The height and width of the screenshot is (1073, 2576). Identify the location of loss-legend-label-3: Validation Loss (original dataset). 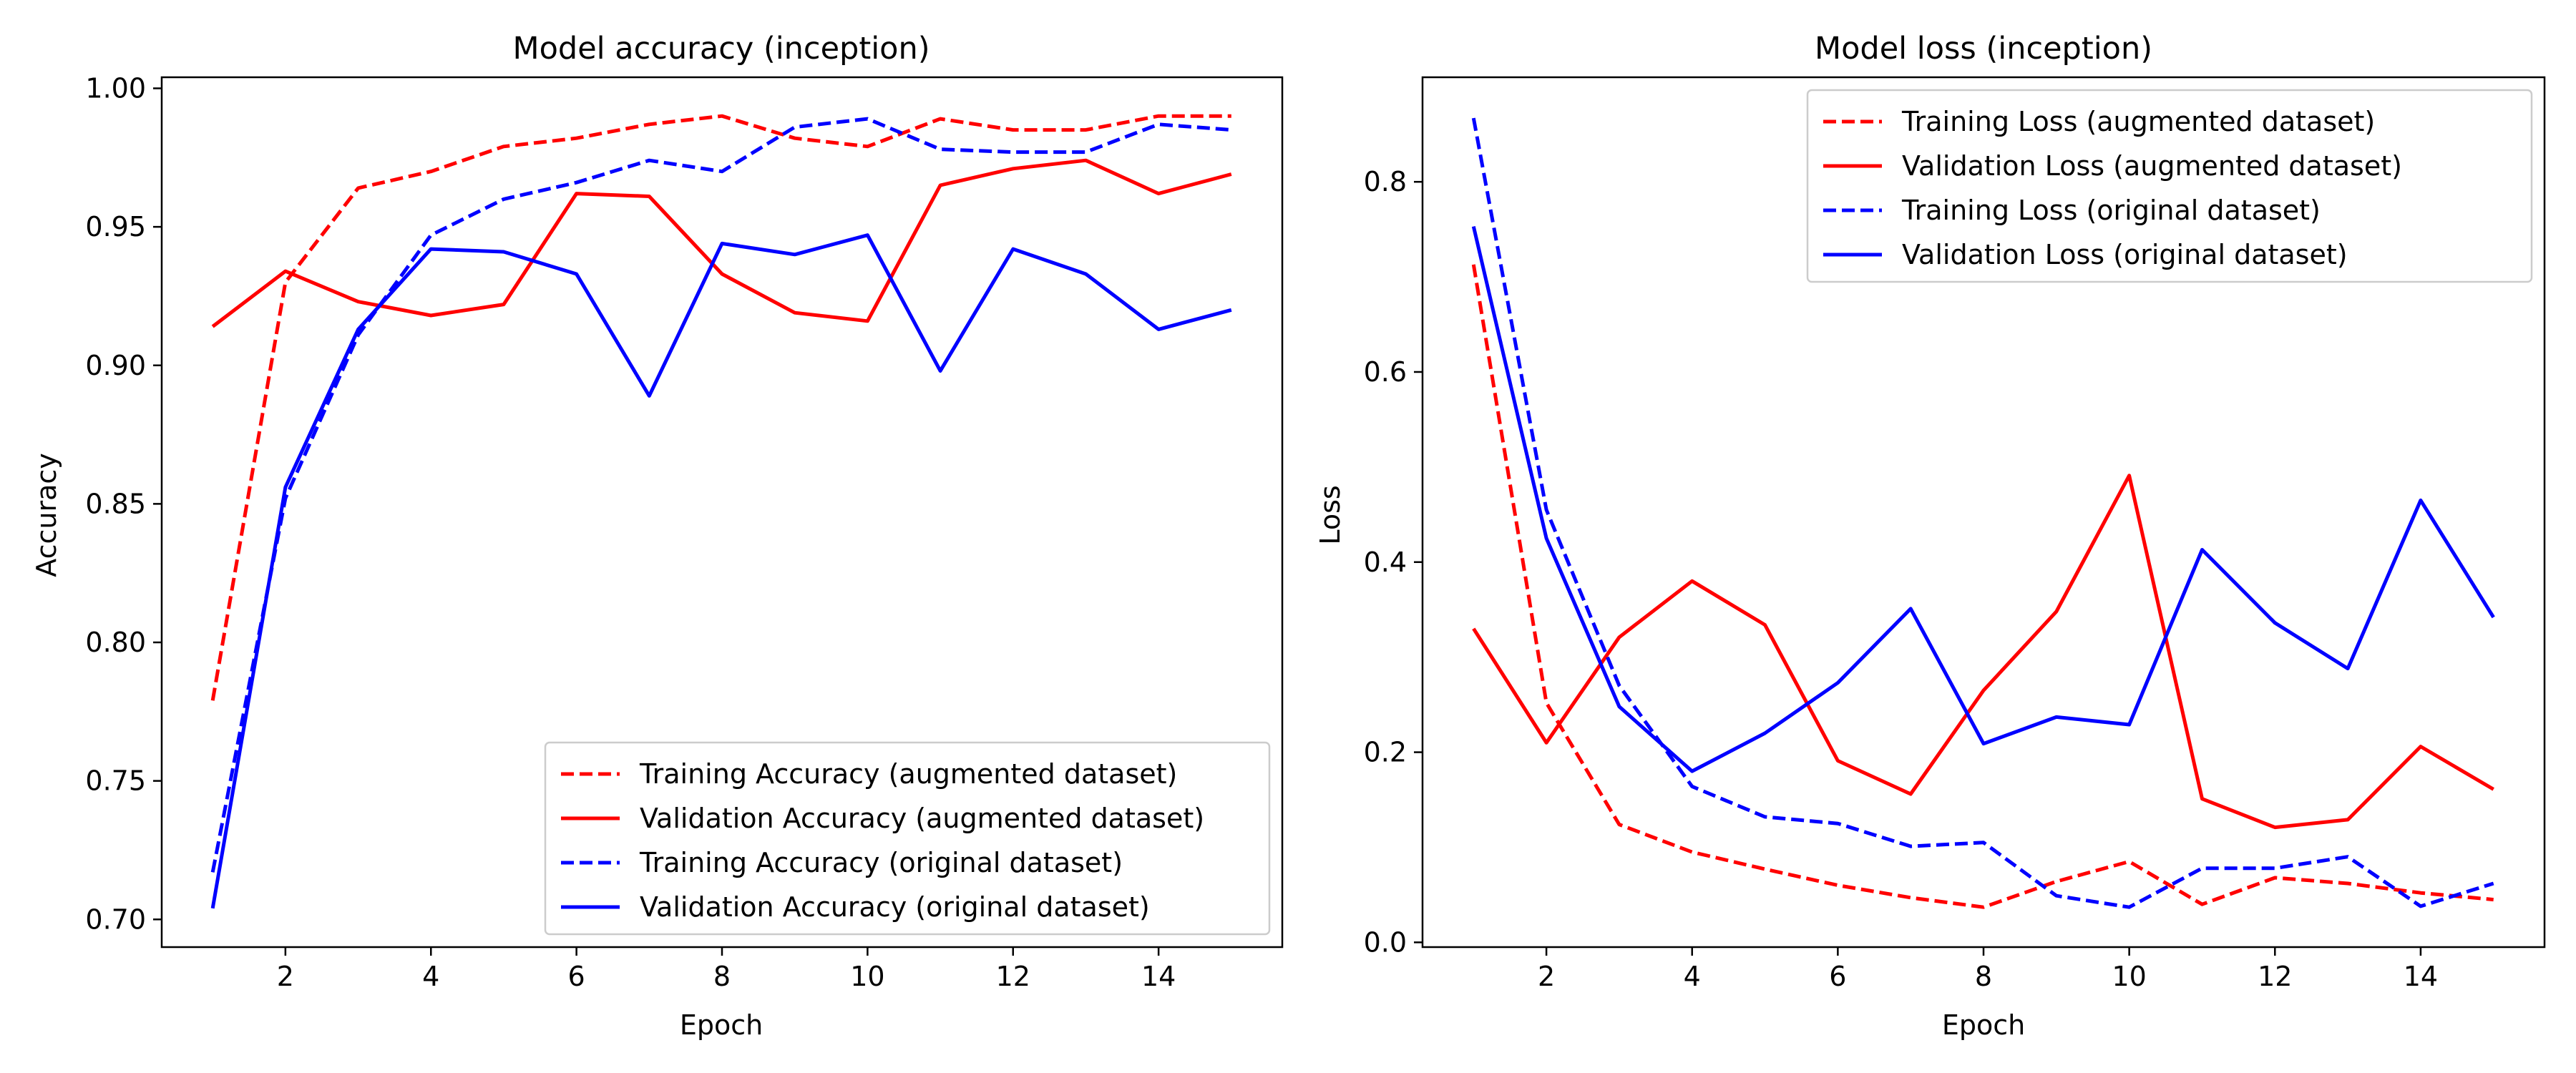
(2125, 255).